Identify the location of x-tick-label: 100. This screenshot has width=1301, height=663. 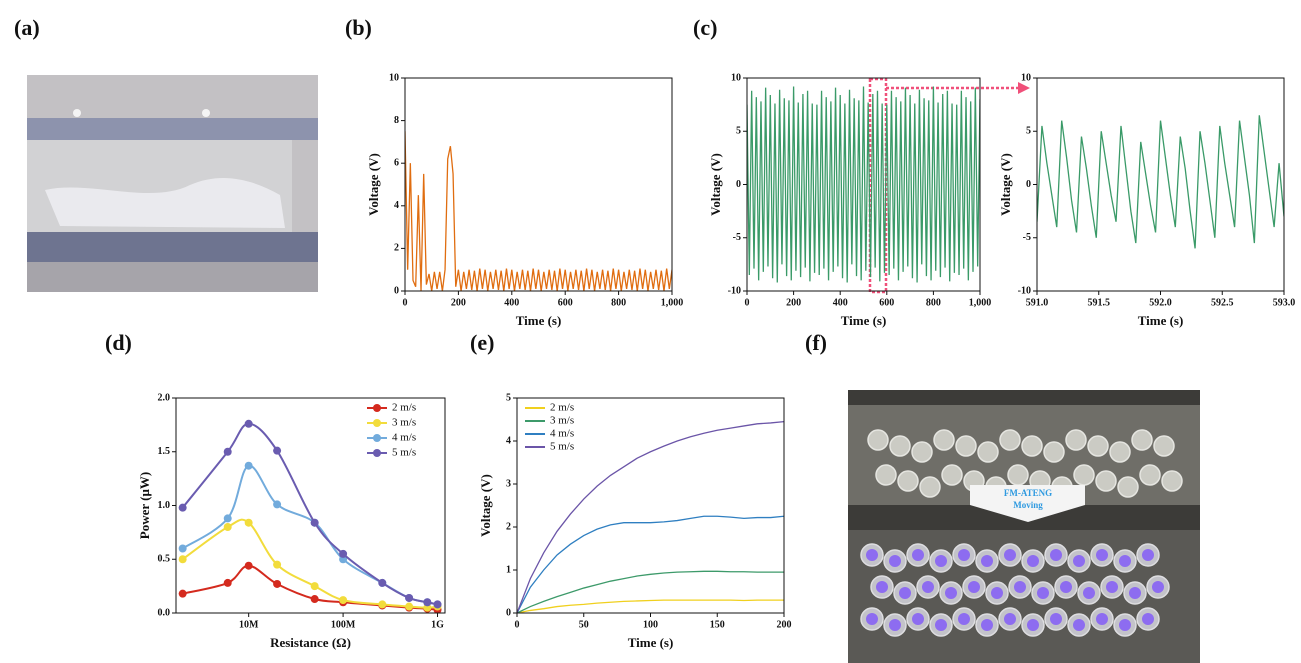
(650, 624).